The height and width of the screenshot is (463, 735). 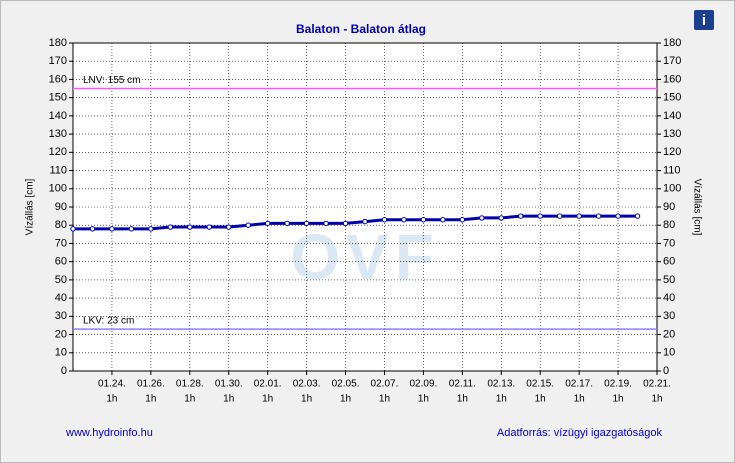 What do you see at coordinates (58, 43) in the screenshot?
I see `y-tick-label: 180` at bounding box center [58, 43].